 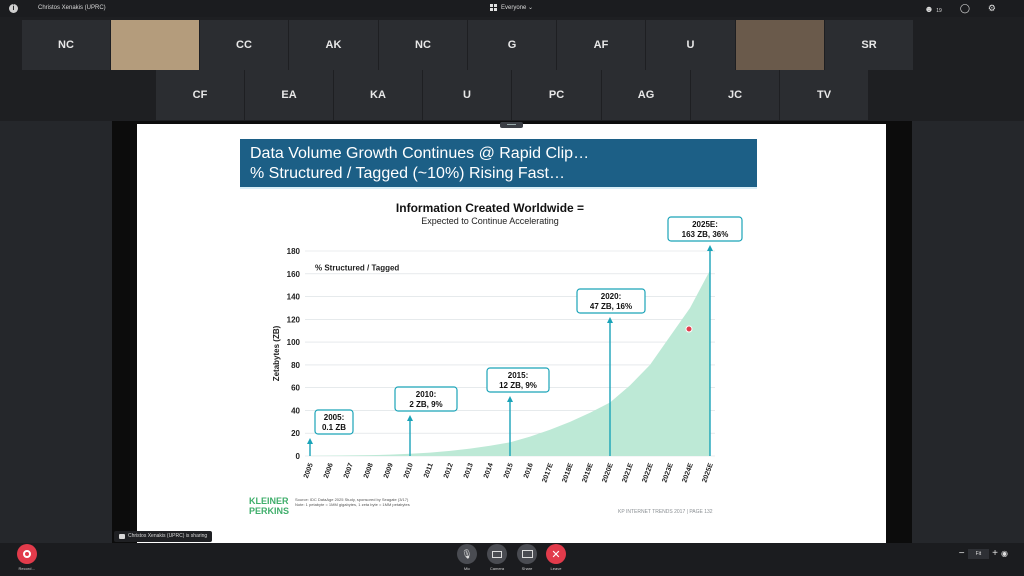 I want to click on x-tick-label: 2006, so click(x=329, y=470).